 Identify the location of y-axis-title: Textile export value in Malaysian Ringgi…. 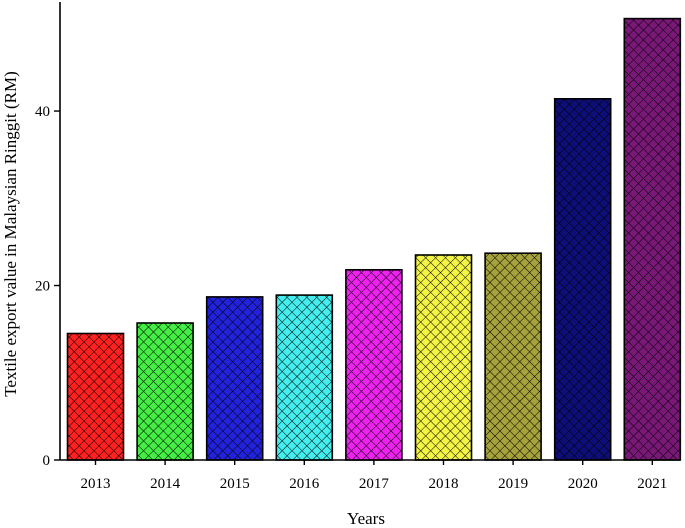
(10, 234).